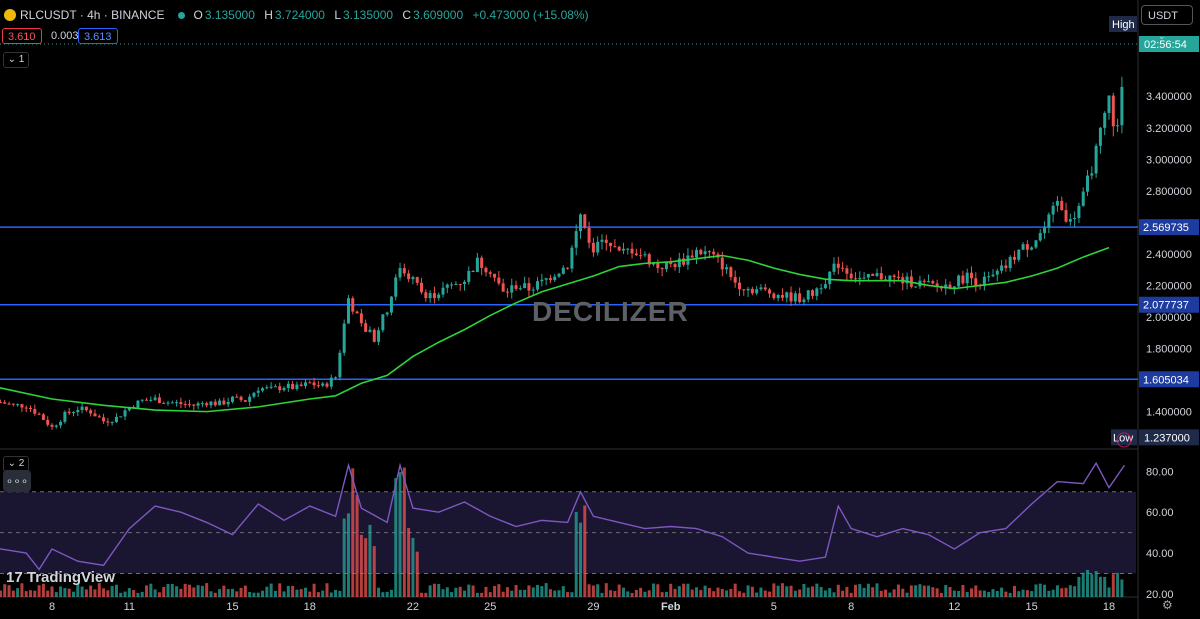 Image resolution: width=1200 pixels, height=619 pixels. What do you see at coordinates (22, 36) in the screenshot?
I see `sell-button: 3.610` at bounding box center [22, 36].